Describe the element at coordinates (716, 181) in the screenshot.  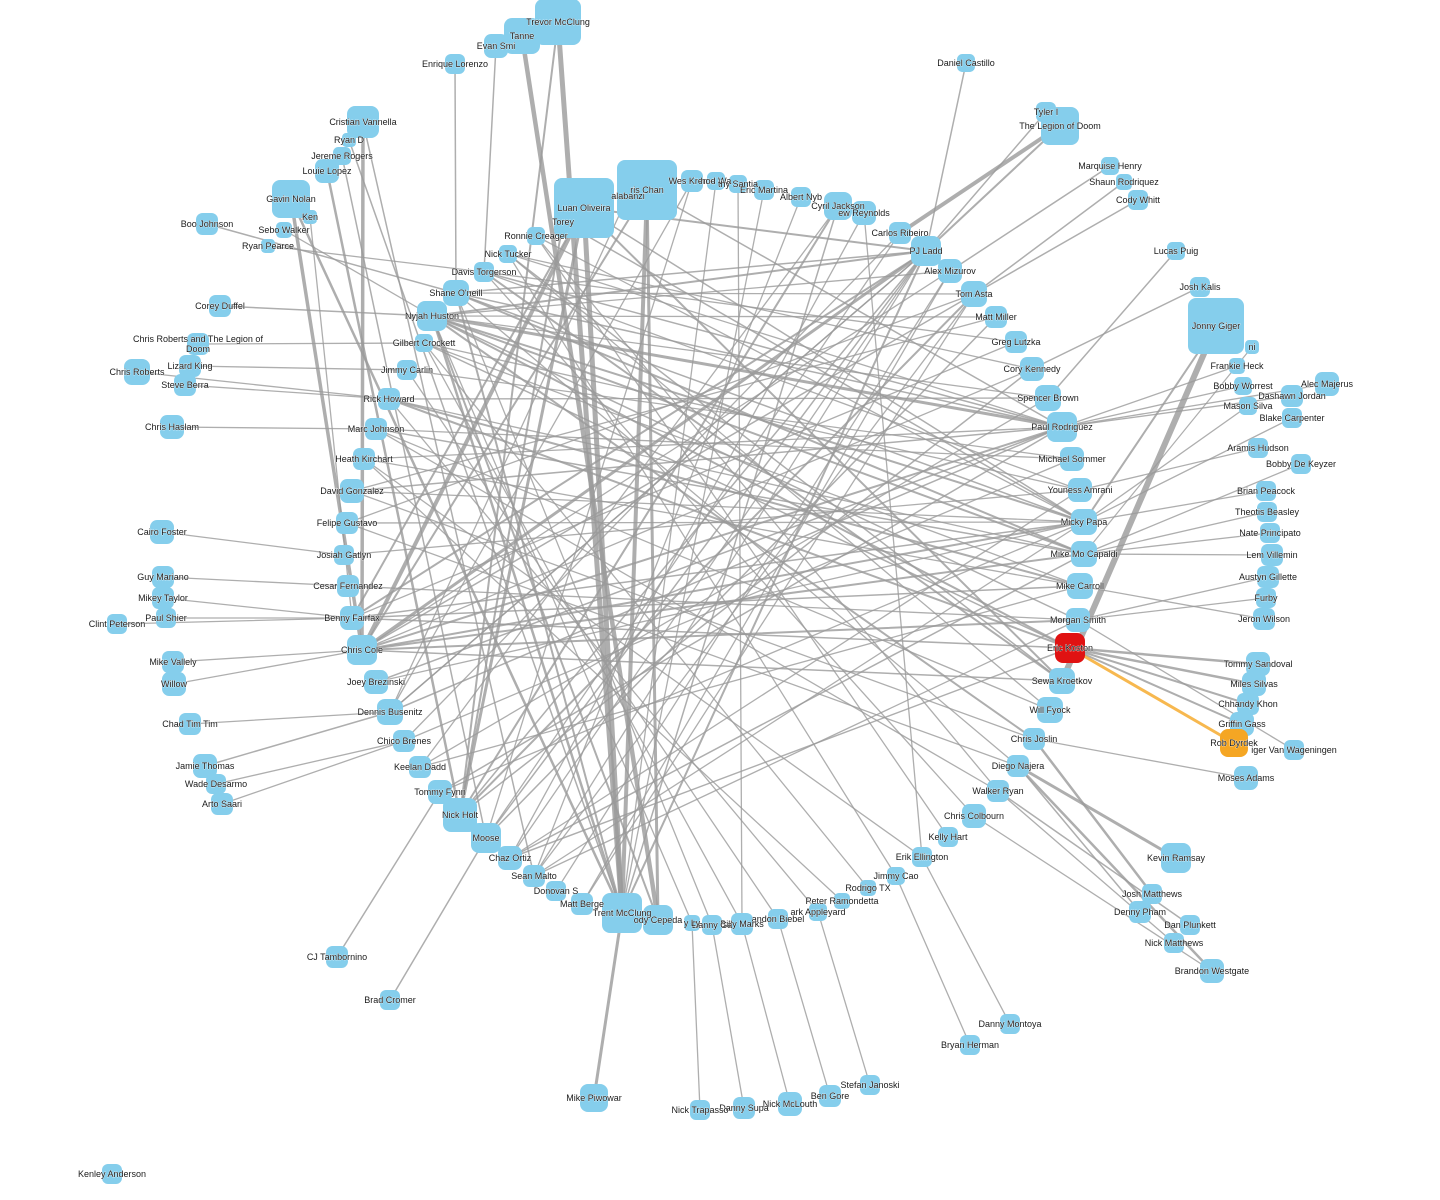
I see `node-hod-wa` at that location.